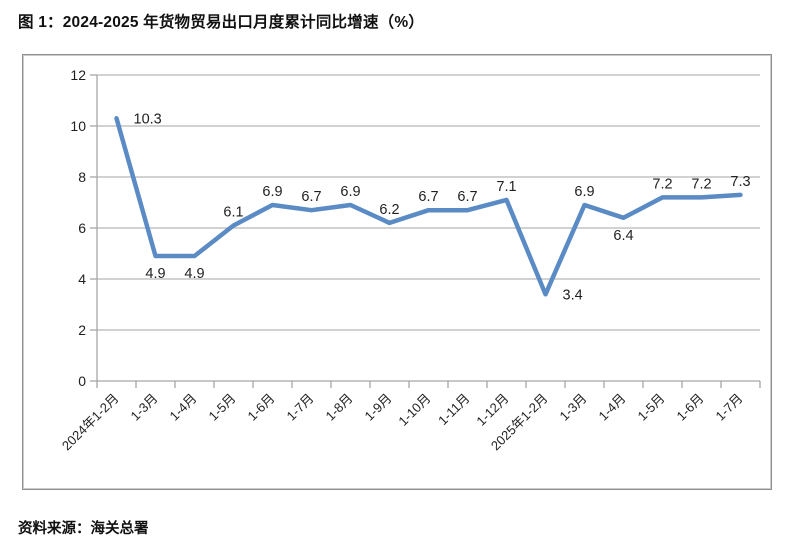 The width and height of the screenshot is (800, 556). What do you see at coordinates (233, 212) in the screenshot?
I see `data-label: 6.1` at bounding box center [233, 212].